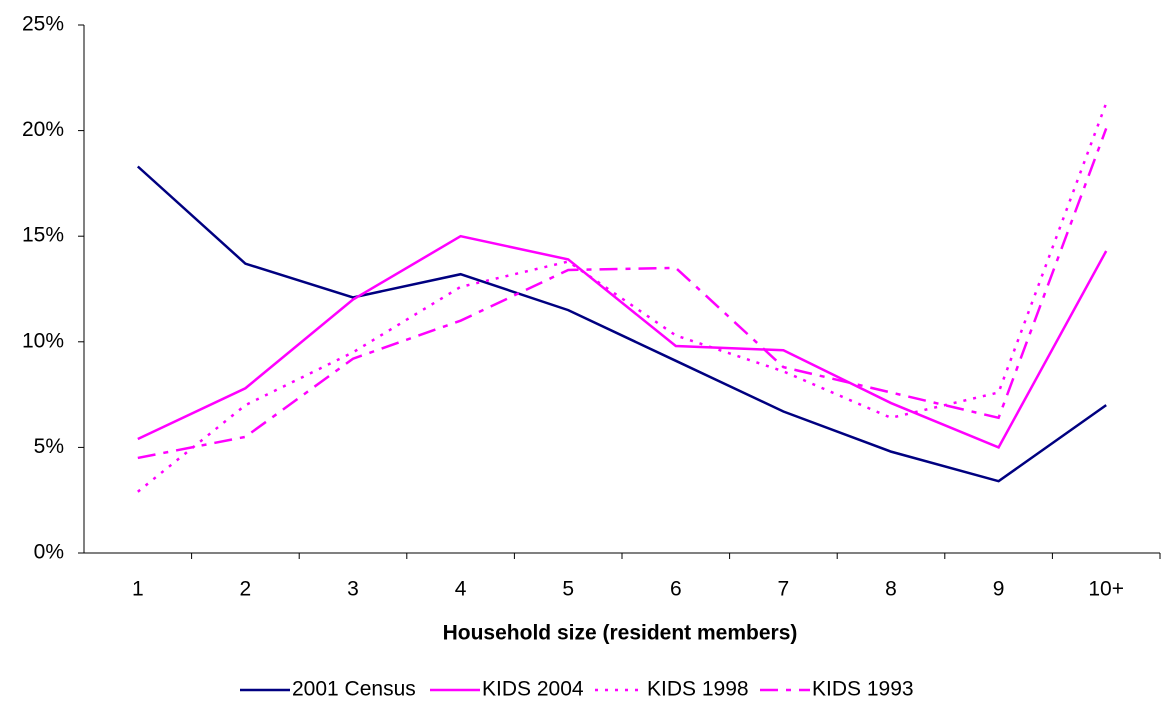  I want to click on y-tick-label: 0%, so click(49, 552).